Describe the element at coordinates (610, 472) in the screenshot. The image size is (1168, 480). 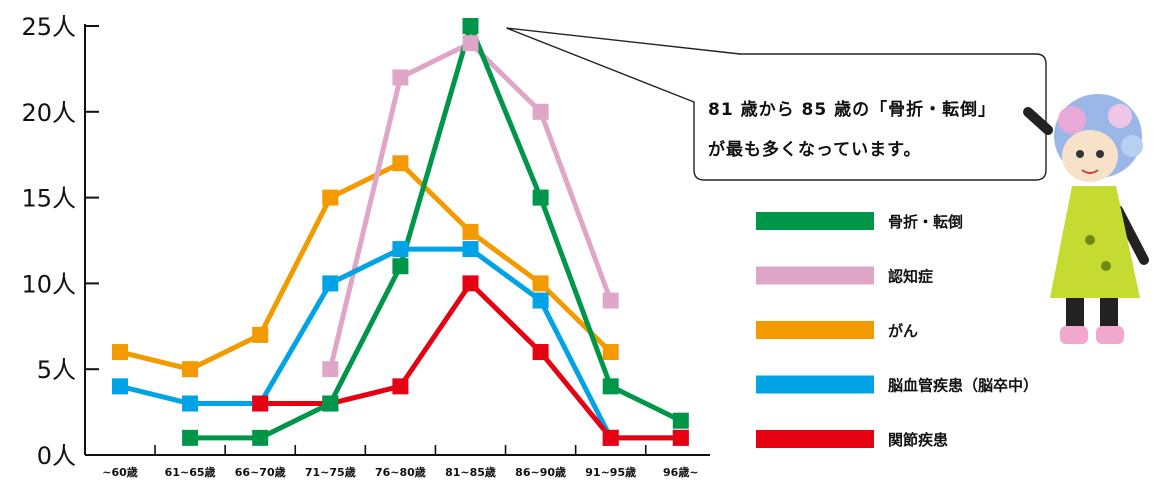
I see `x-tick-label: 91~95歳` at that location.